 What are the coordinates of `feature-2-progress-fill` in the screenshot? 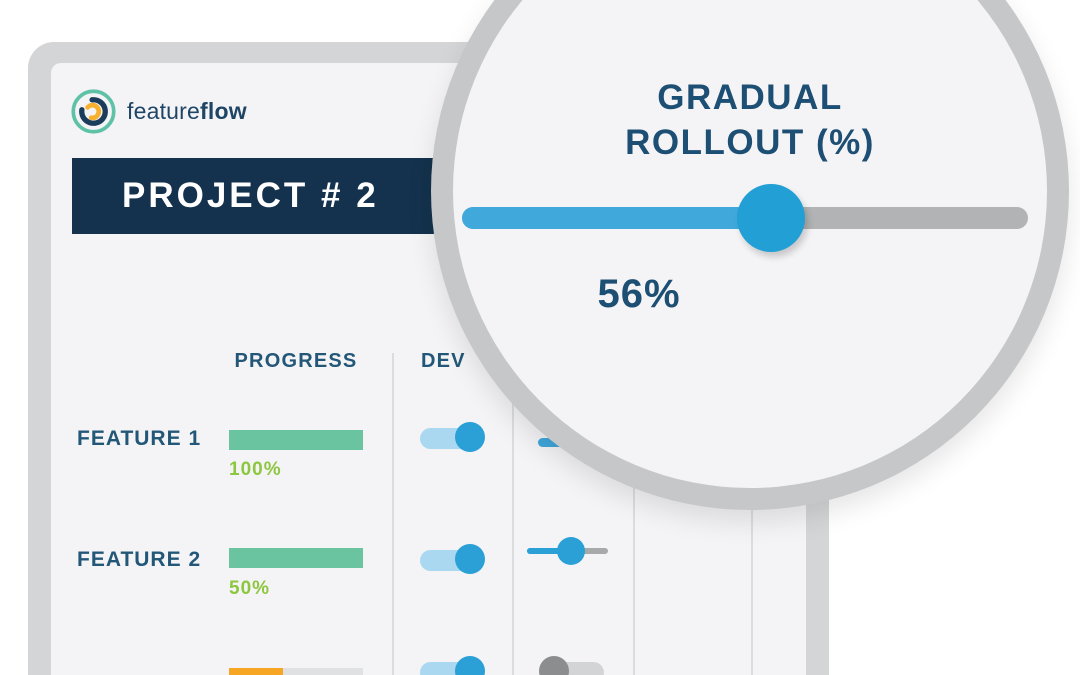 It's located at (296, 558).